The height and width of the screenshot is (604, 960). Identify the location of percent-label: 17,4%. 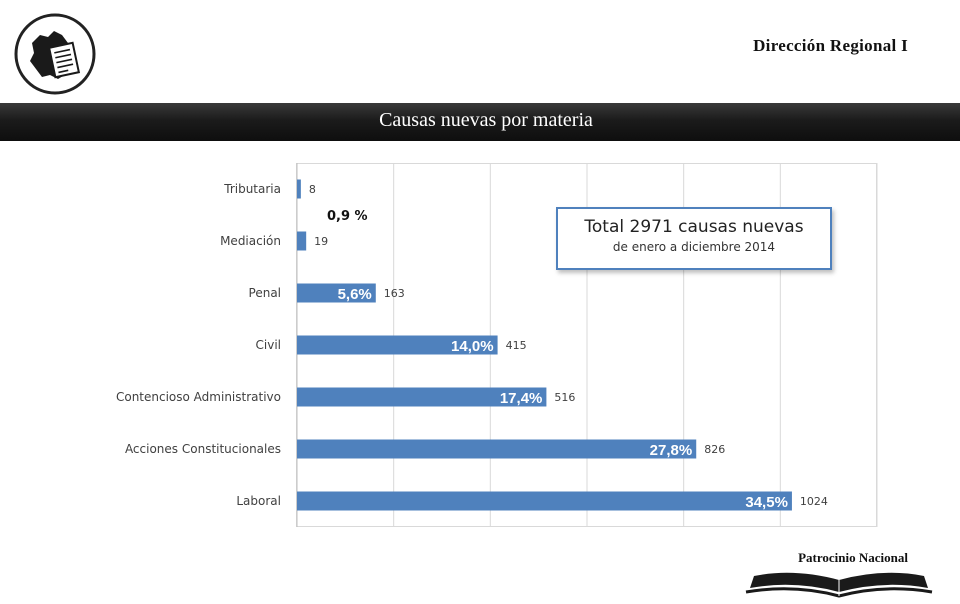
(521, 398).